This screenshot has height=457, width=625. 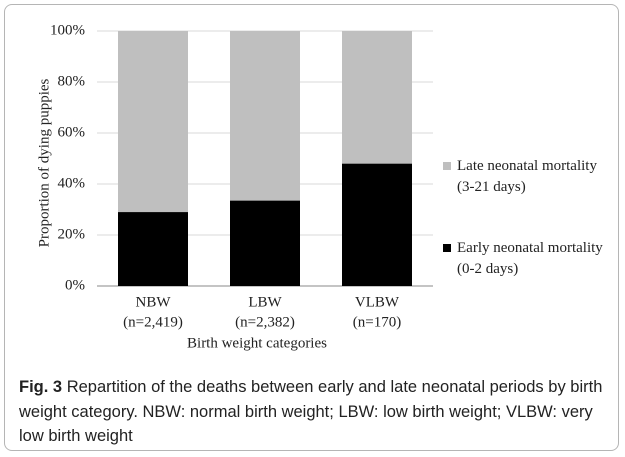 What do you see at coordinates (265, 322) in the screenshot?
I see `x-tick-label: (n=2,382)` at bounding box center [265, 322].